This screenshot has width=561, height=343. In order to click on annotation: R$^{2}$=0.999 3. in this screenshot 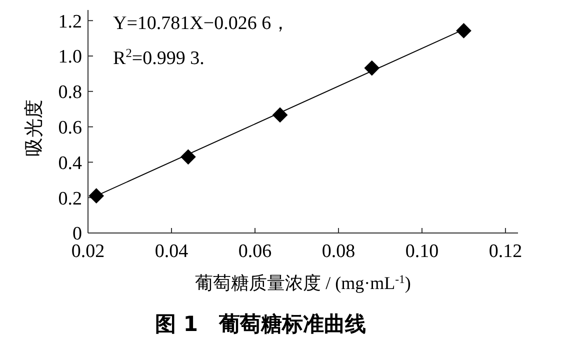, I will do `click(158, 57)`.